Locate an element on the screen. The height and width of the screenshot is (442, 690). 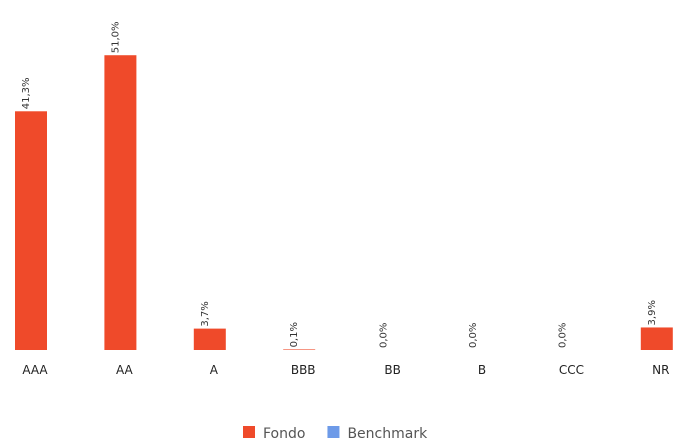
x-tick-label: A is located at coordinates (214, 370).